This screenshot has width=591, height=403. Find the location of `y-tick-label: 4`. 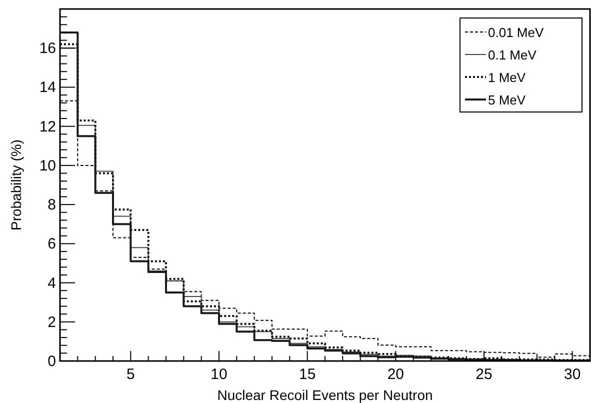

y-tick-label: 4 is located at coordinates (52, 283).